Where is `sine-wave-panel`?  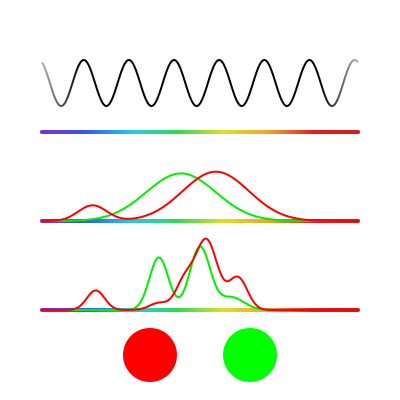
sine-wave-panel is located at coordinates (200, 83).